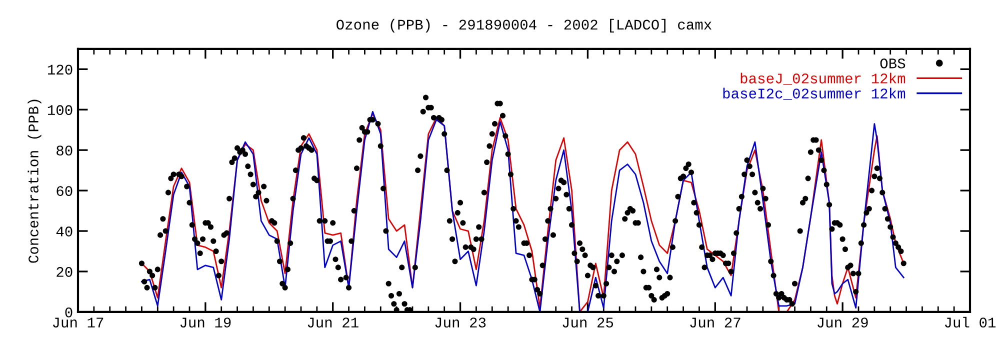 This screenshot has height=347, width=1000. Describe the element at coordinates (64, 272) in the screenshot. I see `y-tick-label: 20` at that location.